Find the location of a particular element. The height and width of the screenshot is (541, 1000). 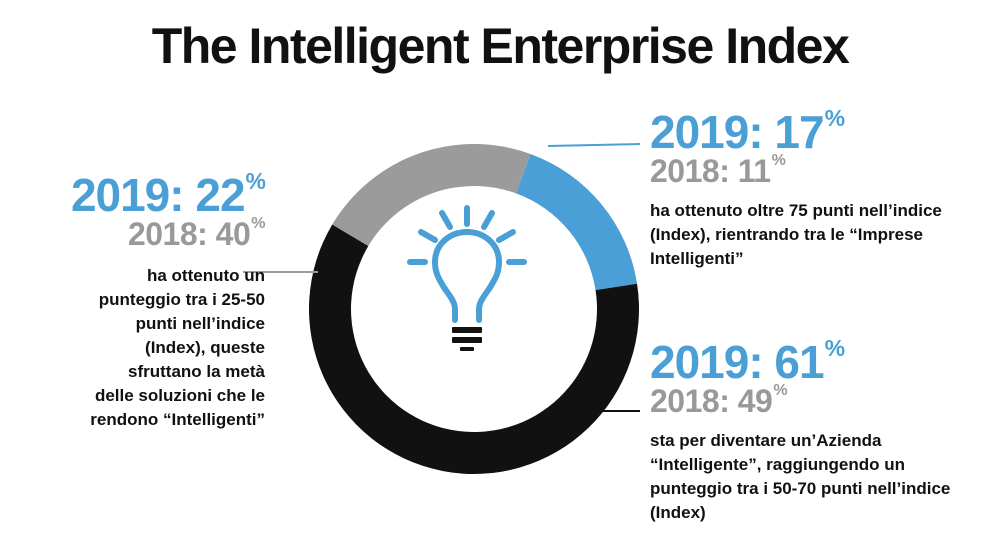

stat-left-2019: 2019: 22% is located at coordinates (168, 194).